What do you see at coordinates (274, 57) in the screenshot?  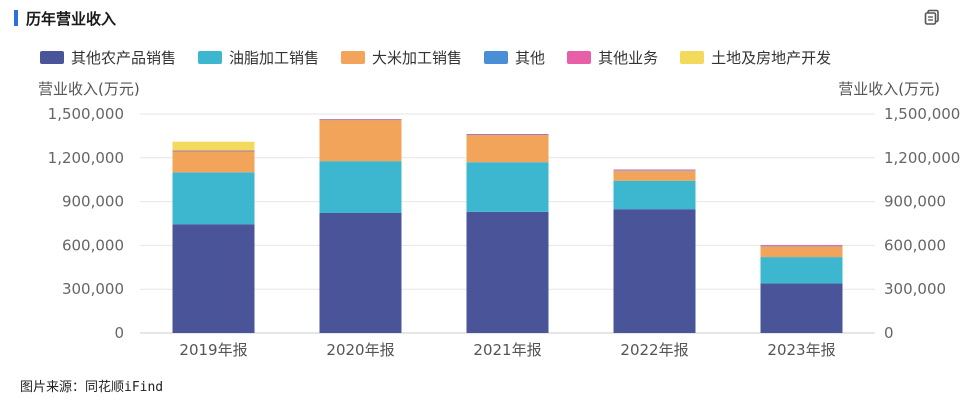 I see `legend-label: 油脂加工销售` at bounding box center [274, 57].